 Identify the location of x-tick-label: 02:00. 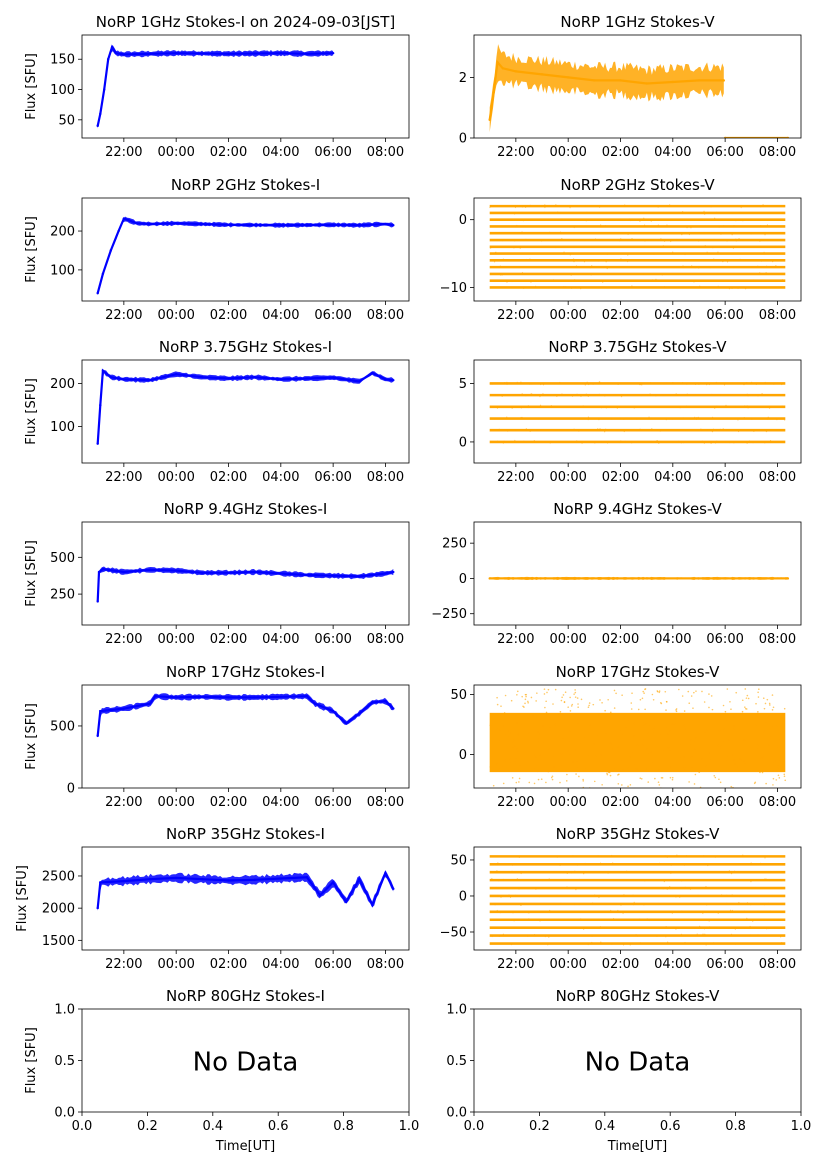
(620, 315).